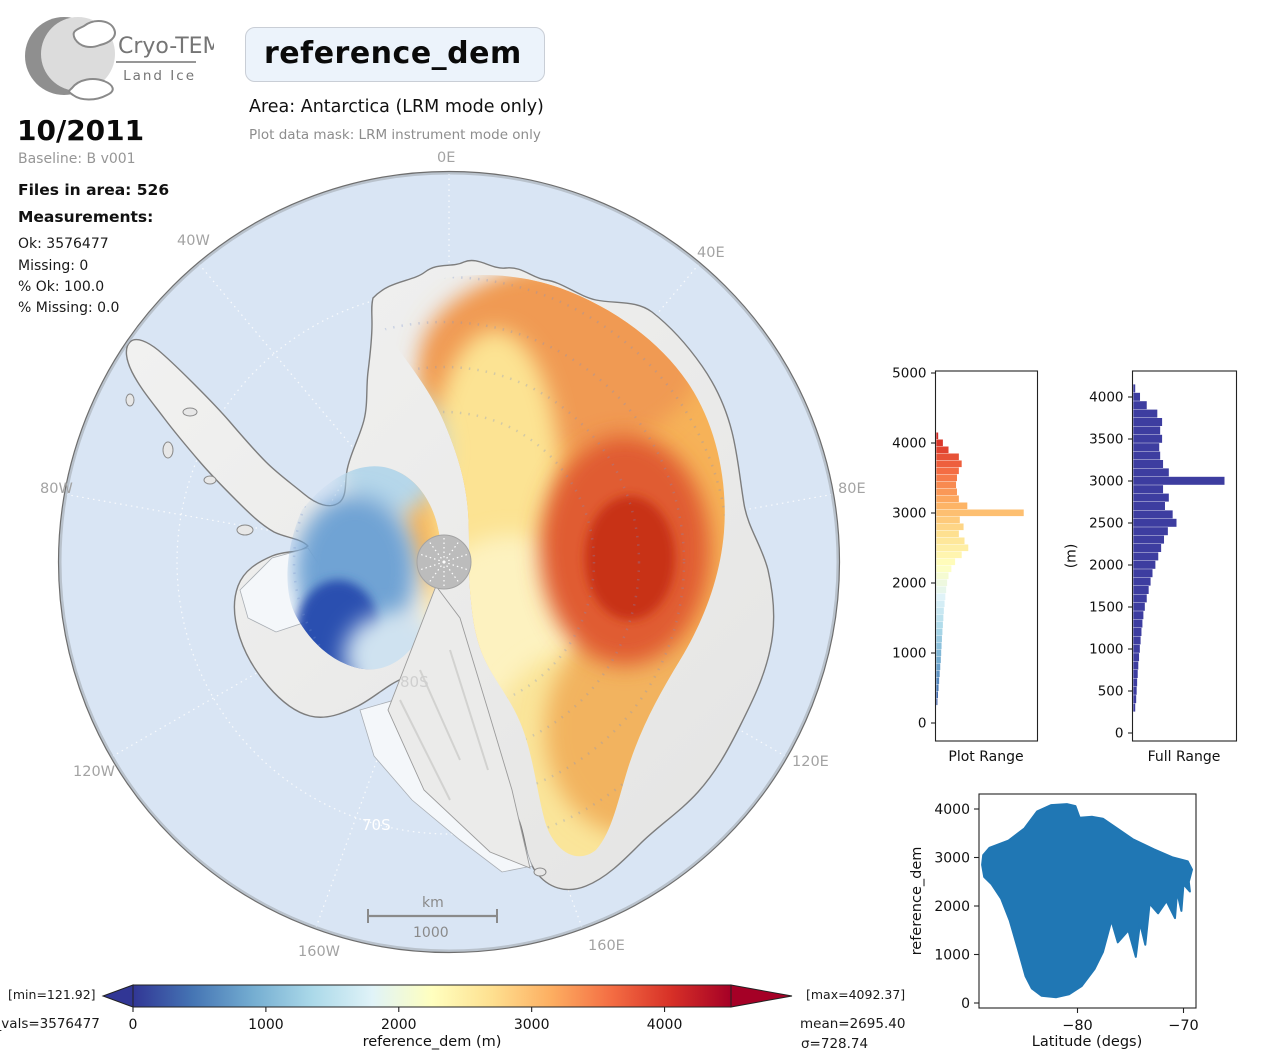 Image resolution: width=1272 pixels, height=1060 pixels. What do you see at coordinates (53, 266) in the screenshot?
I see `missing-count: Missing: 0` at bounding box center [53, 266].